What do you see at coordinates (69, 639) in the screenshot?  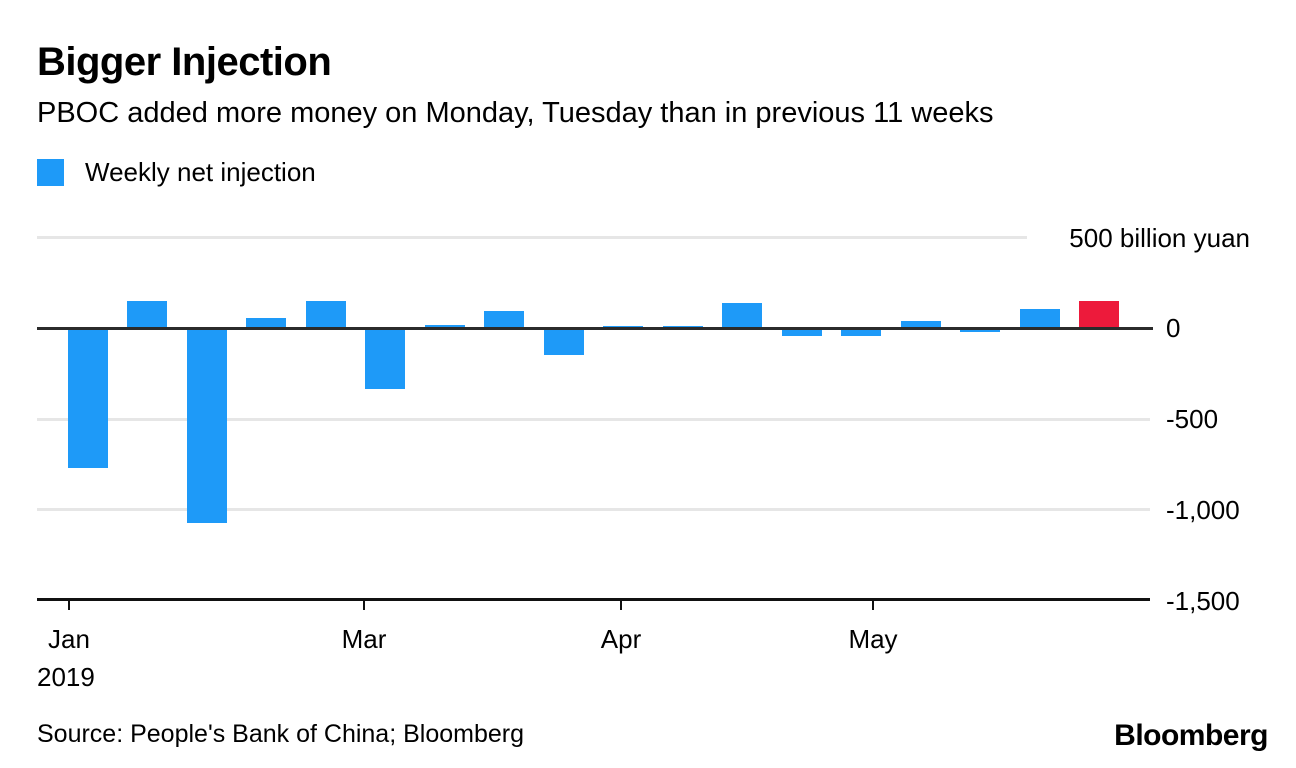 I see `x-tick-label: Jan` at bounding box center [69, 639].